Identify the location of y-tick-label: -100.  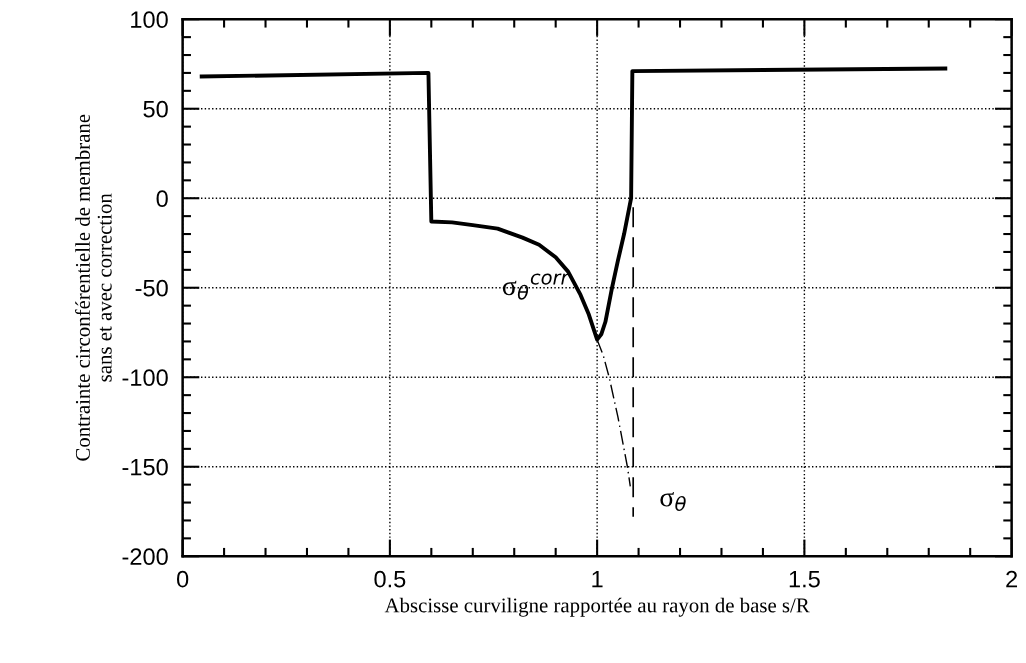
(145, 378).